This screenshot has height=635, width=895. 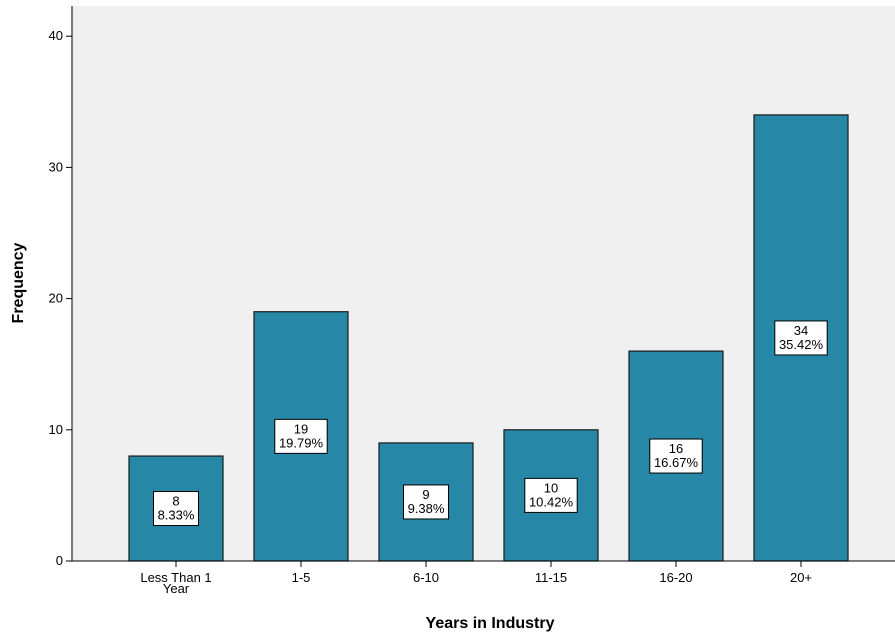 I want to click on data-label: 99.38%, so click(x=426, y=502).